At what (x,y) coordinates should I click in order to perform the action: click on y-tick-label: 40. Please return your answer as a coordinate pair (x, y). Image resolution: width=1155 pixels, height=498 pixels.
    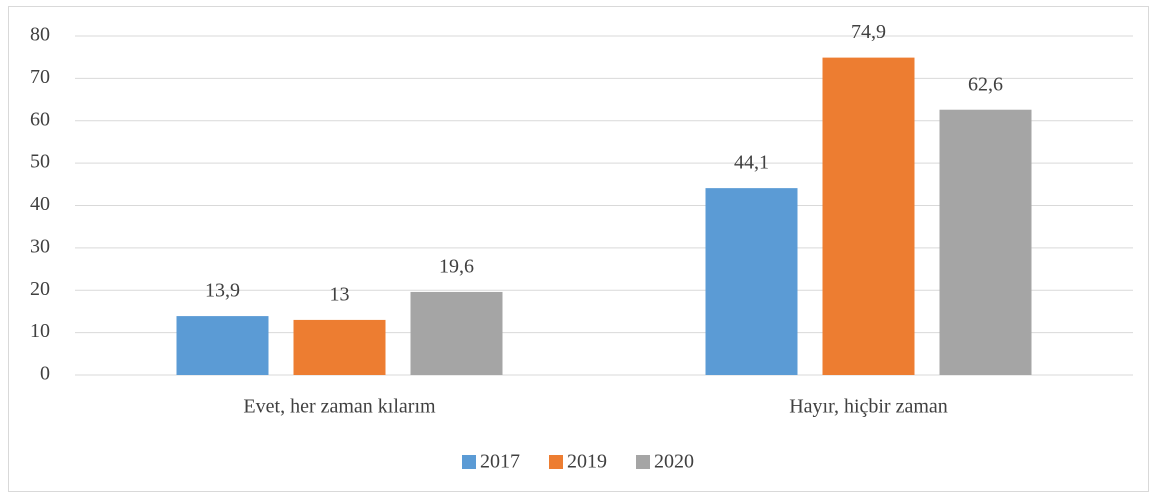
    Looking at the image, I should click on (40, 204).